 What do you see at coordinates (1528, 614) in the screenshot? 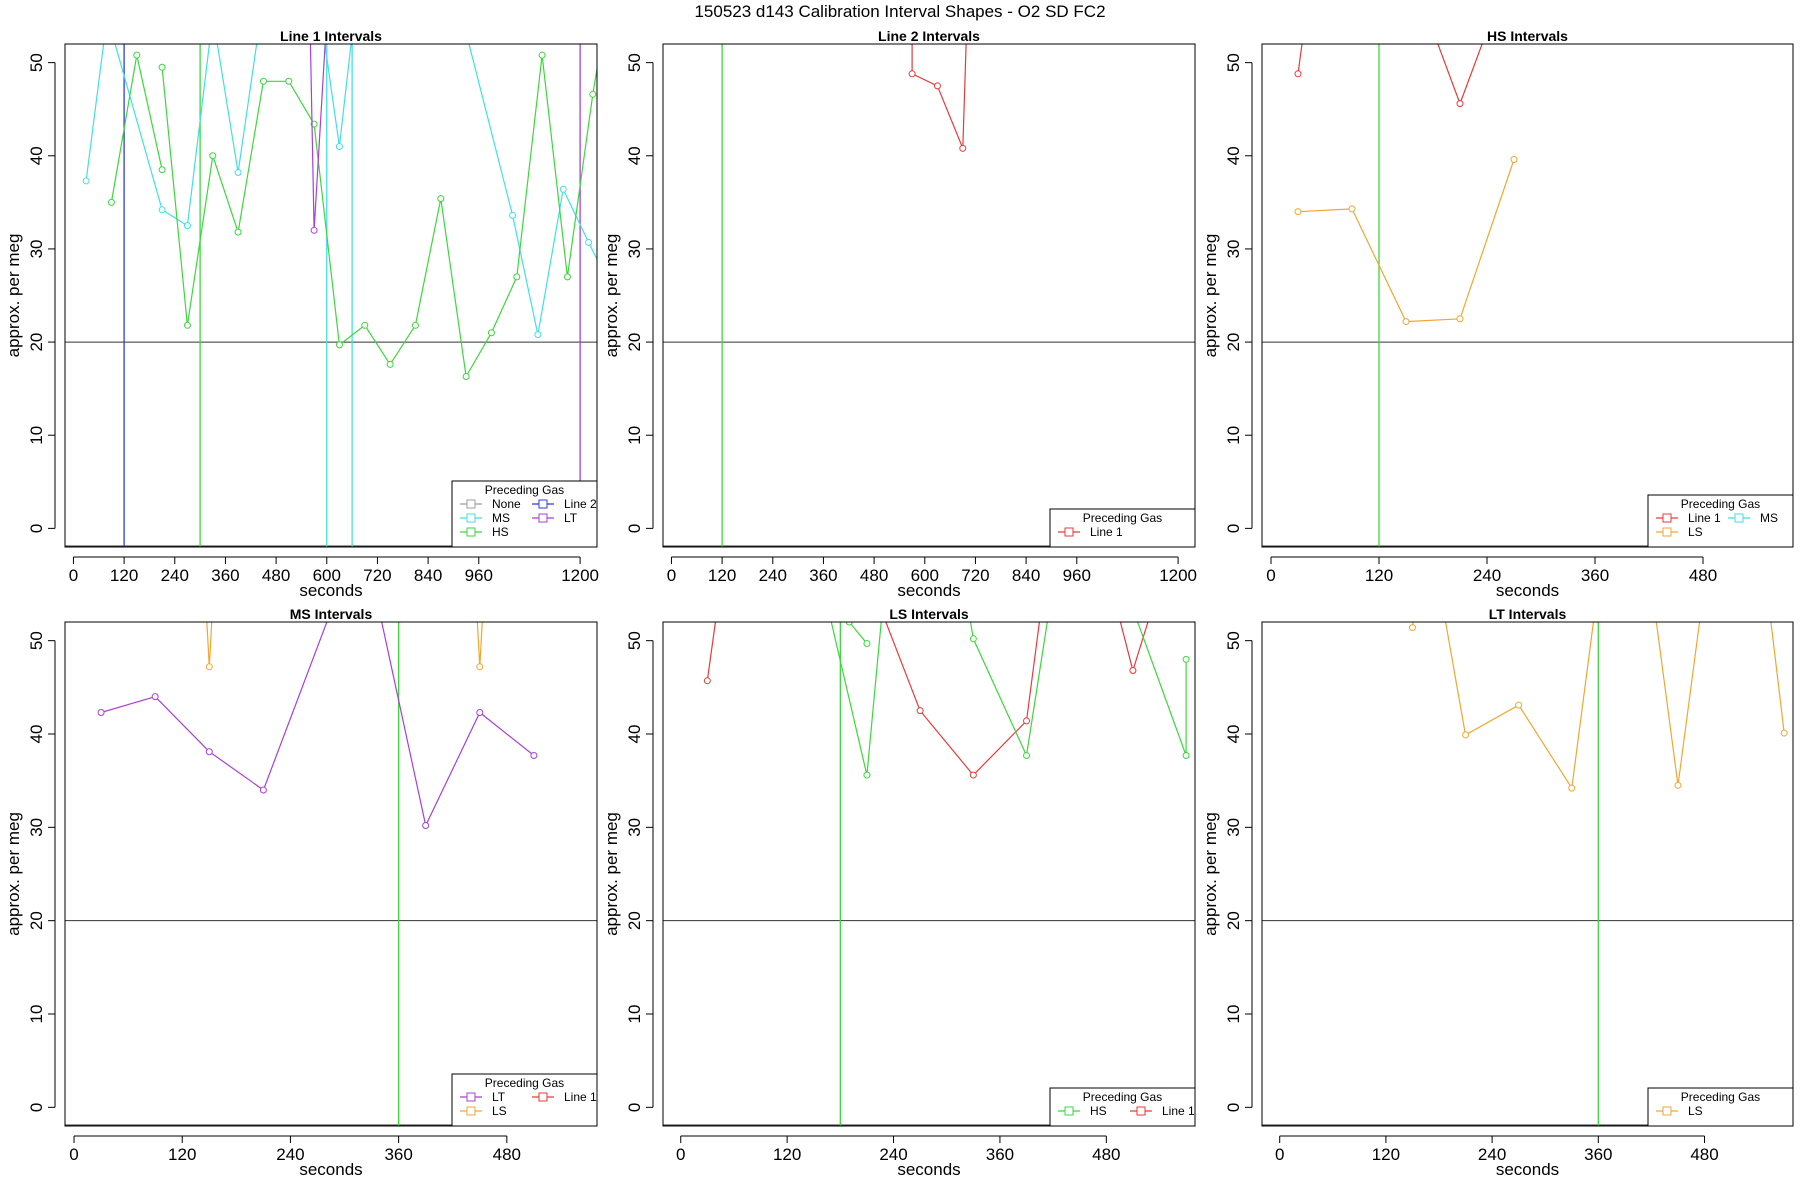
I see `panel-title: LT Intervals` at bounding box center [1528, 614].